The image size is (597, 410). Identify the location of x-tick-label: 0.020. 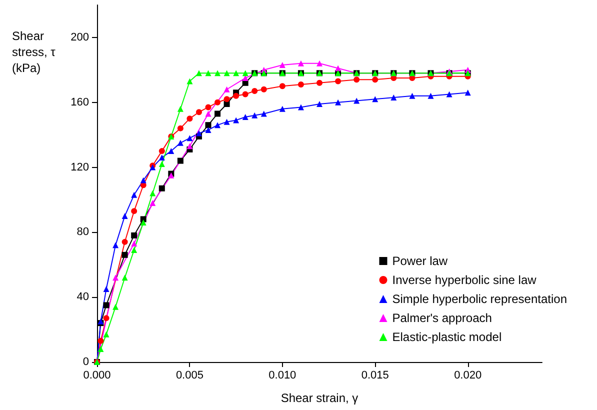
(468, 376).